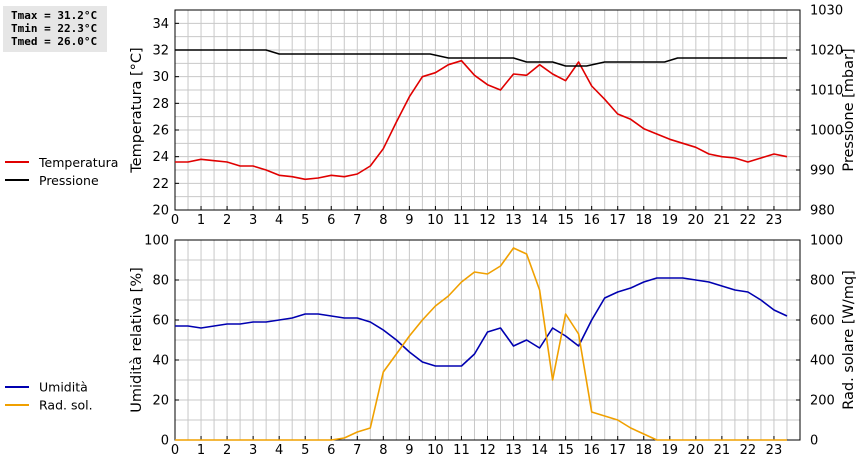 The width and height of the screenshot is (860, 460). I want to click on legend-label-temperatura: Temperatura, so click(79, 162).